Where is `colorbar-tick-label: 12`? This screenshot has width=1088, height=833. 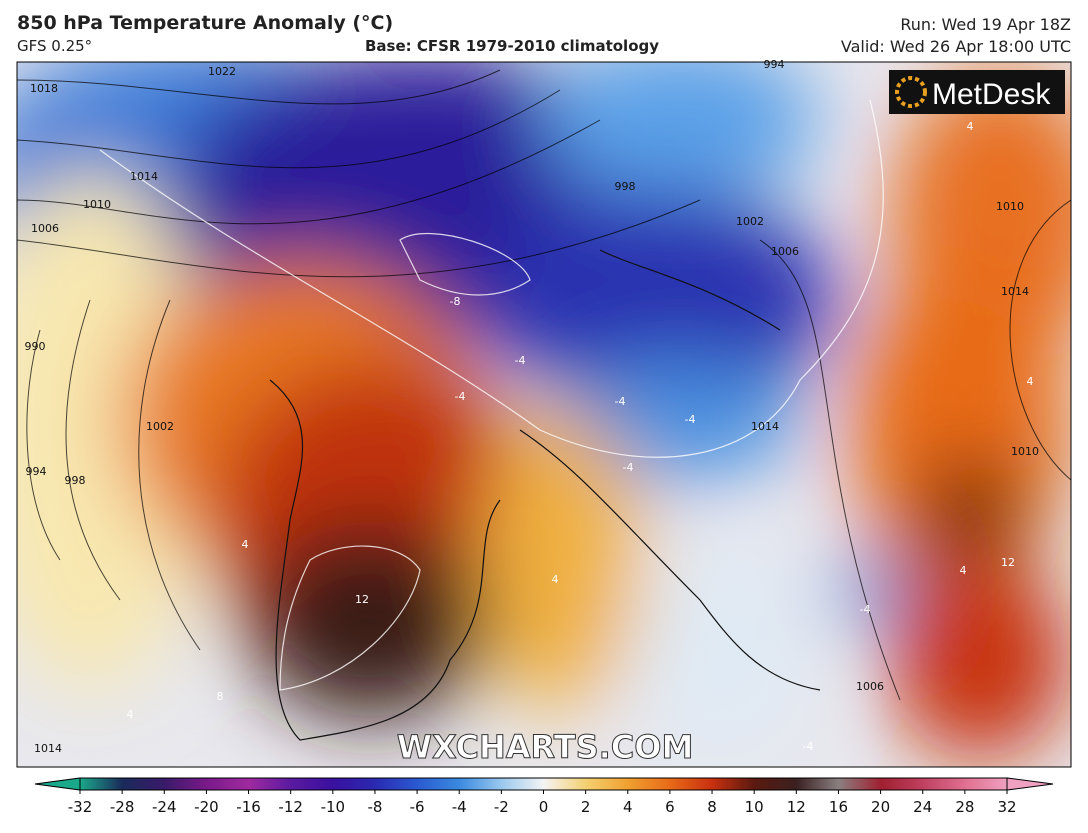 colorbar-tick-label: 12 is located at coordinates (796, 807).